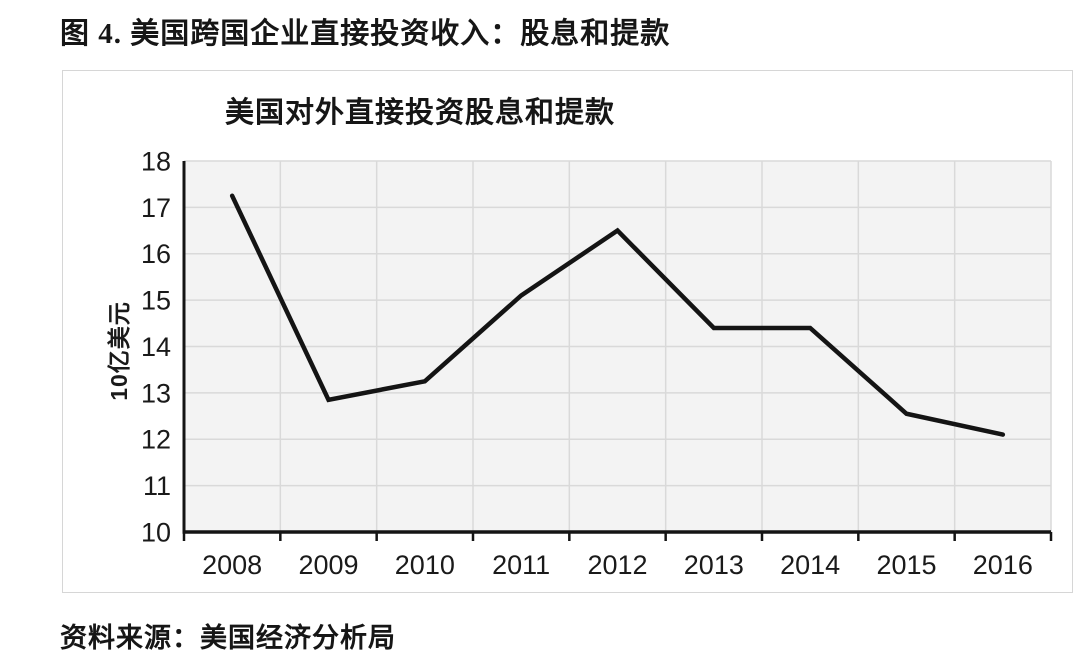  Describe the element at coordinates (156, 347) in the screenshot. I see `y-tick-label: 14` at that location.